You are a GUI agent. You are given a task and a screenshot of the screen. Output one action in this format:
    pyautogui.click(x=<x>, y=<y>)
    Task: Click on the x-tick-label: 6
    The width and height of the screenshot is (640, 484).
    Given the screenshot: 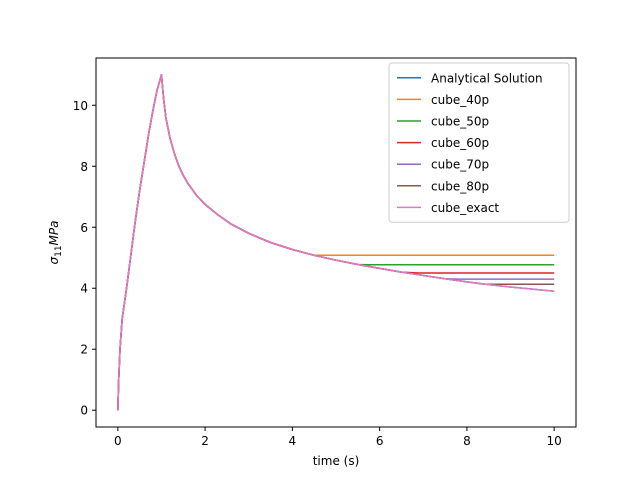 What is the action you would take?
    pyautogui.click(x=380, y=441)
    